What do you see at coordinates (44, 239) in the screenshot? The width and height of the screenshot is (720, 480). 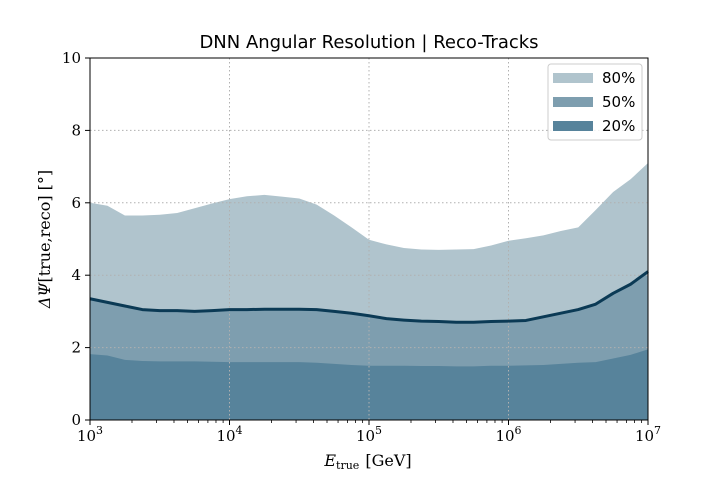 I see `y-axis-label: ΔΨ[true,reco] [°]` at bounding box center [44, 239].